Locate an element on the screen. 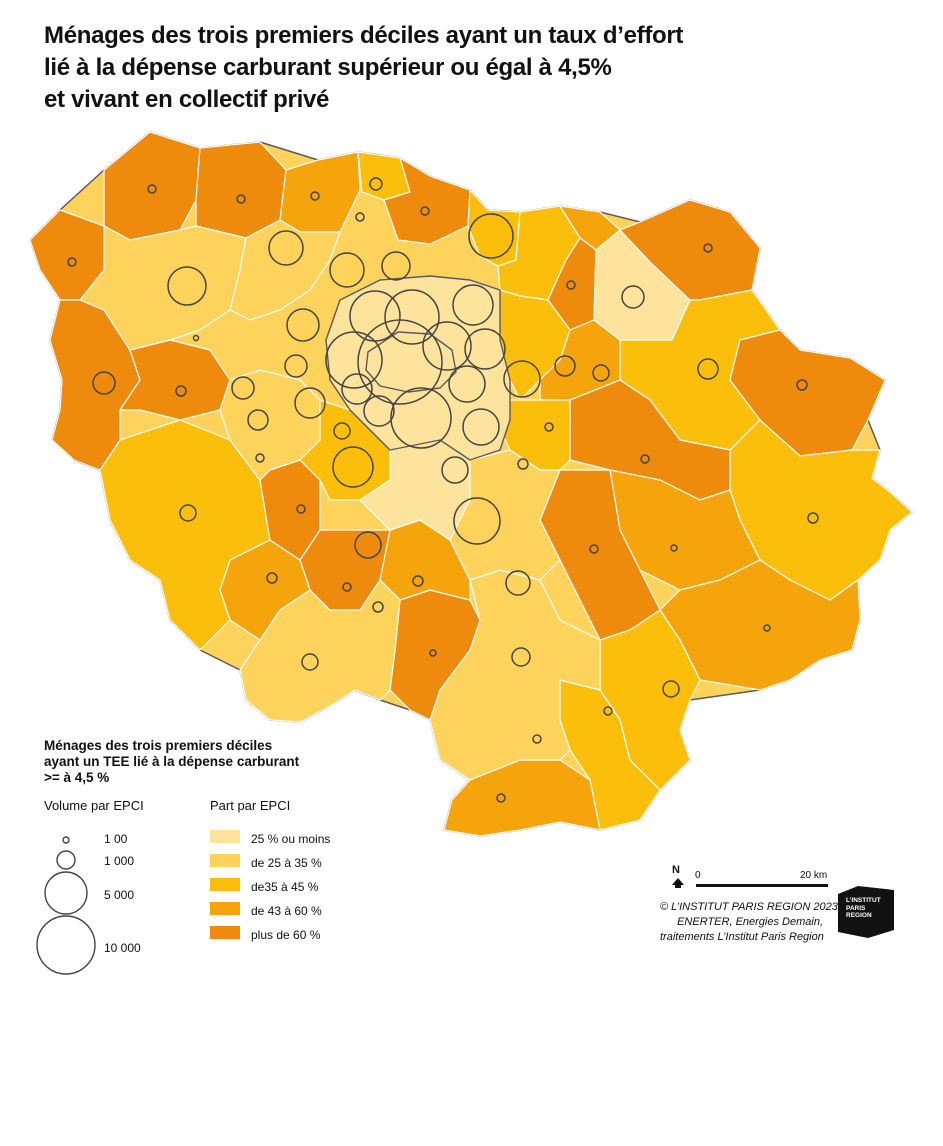 Image resolution: width=943 pixels, height=1146 pixels. volume-label-100: 1 00 is located at coordinates (116, 839).